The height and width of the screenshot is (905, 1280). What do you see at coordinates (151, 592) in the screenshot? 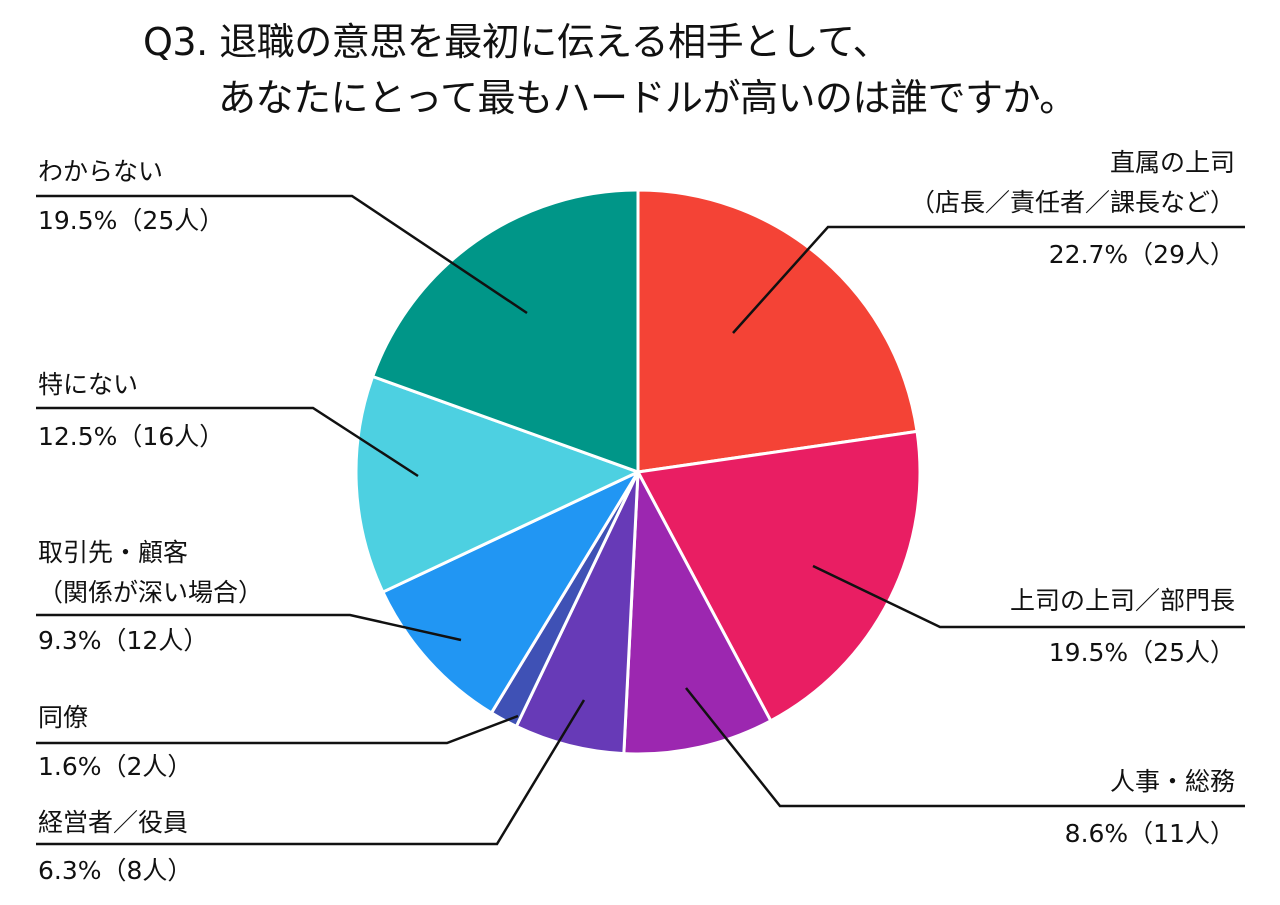
I see `label-client-line2: （関係が深い場合）` at bounding box center [151, 592].